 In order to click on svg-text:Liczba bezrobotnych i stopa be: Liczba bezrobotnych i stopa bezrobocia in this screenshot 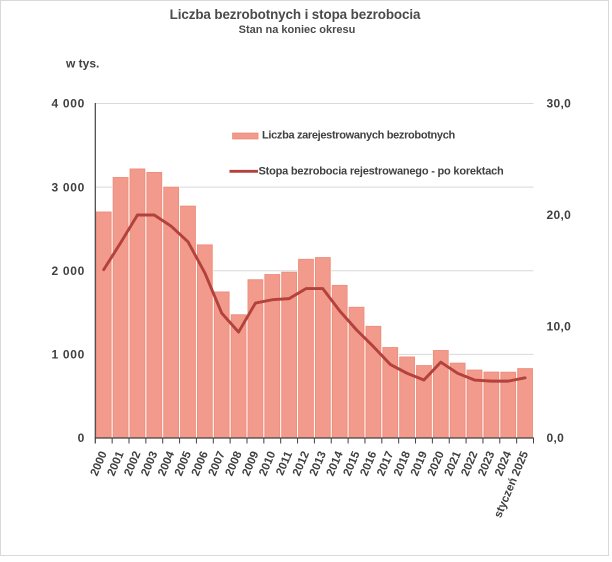, I will do `click(295, 14)`.